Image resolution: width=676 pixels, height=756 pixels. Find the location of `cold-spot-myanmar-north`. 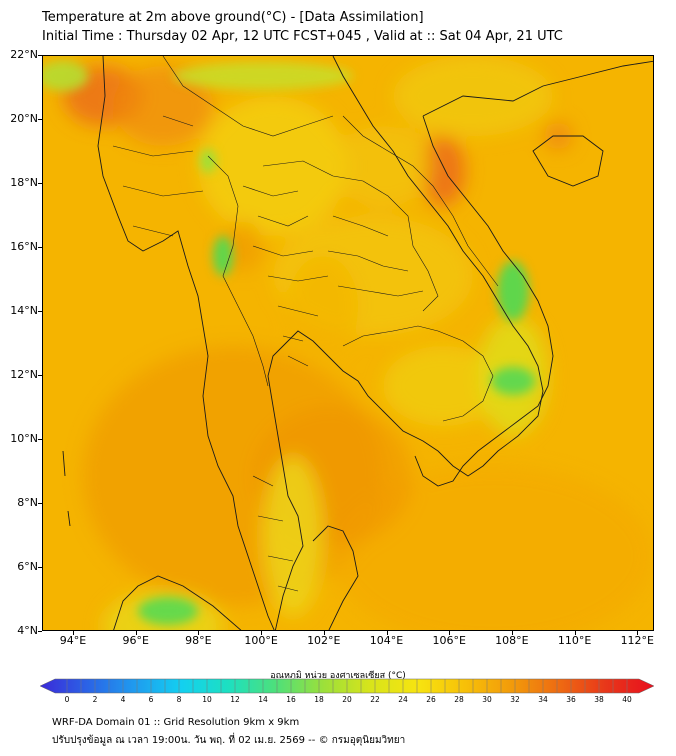

cold-spot-myanmar-north is located at coordinates (208, 161).